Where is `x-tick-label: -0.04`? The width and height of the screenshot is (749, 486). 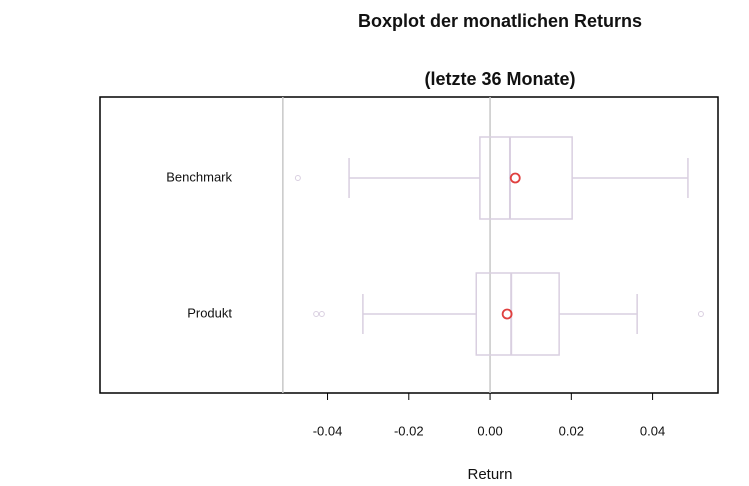
x-tick-label: -0.04 is located at coordinates (328, 430).